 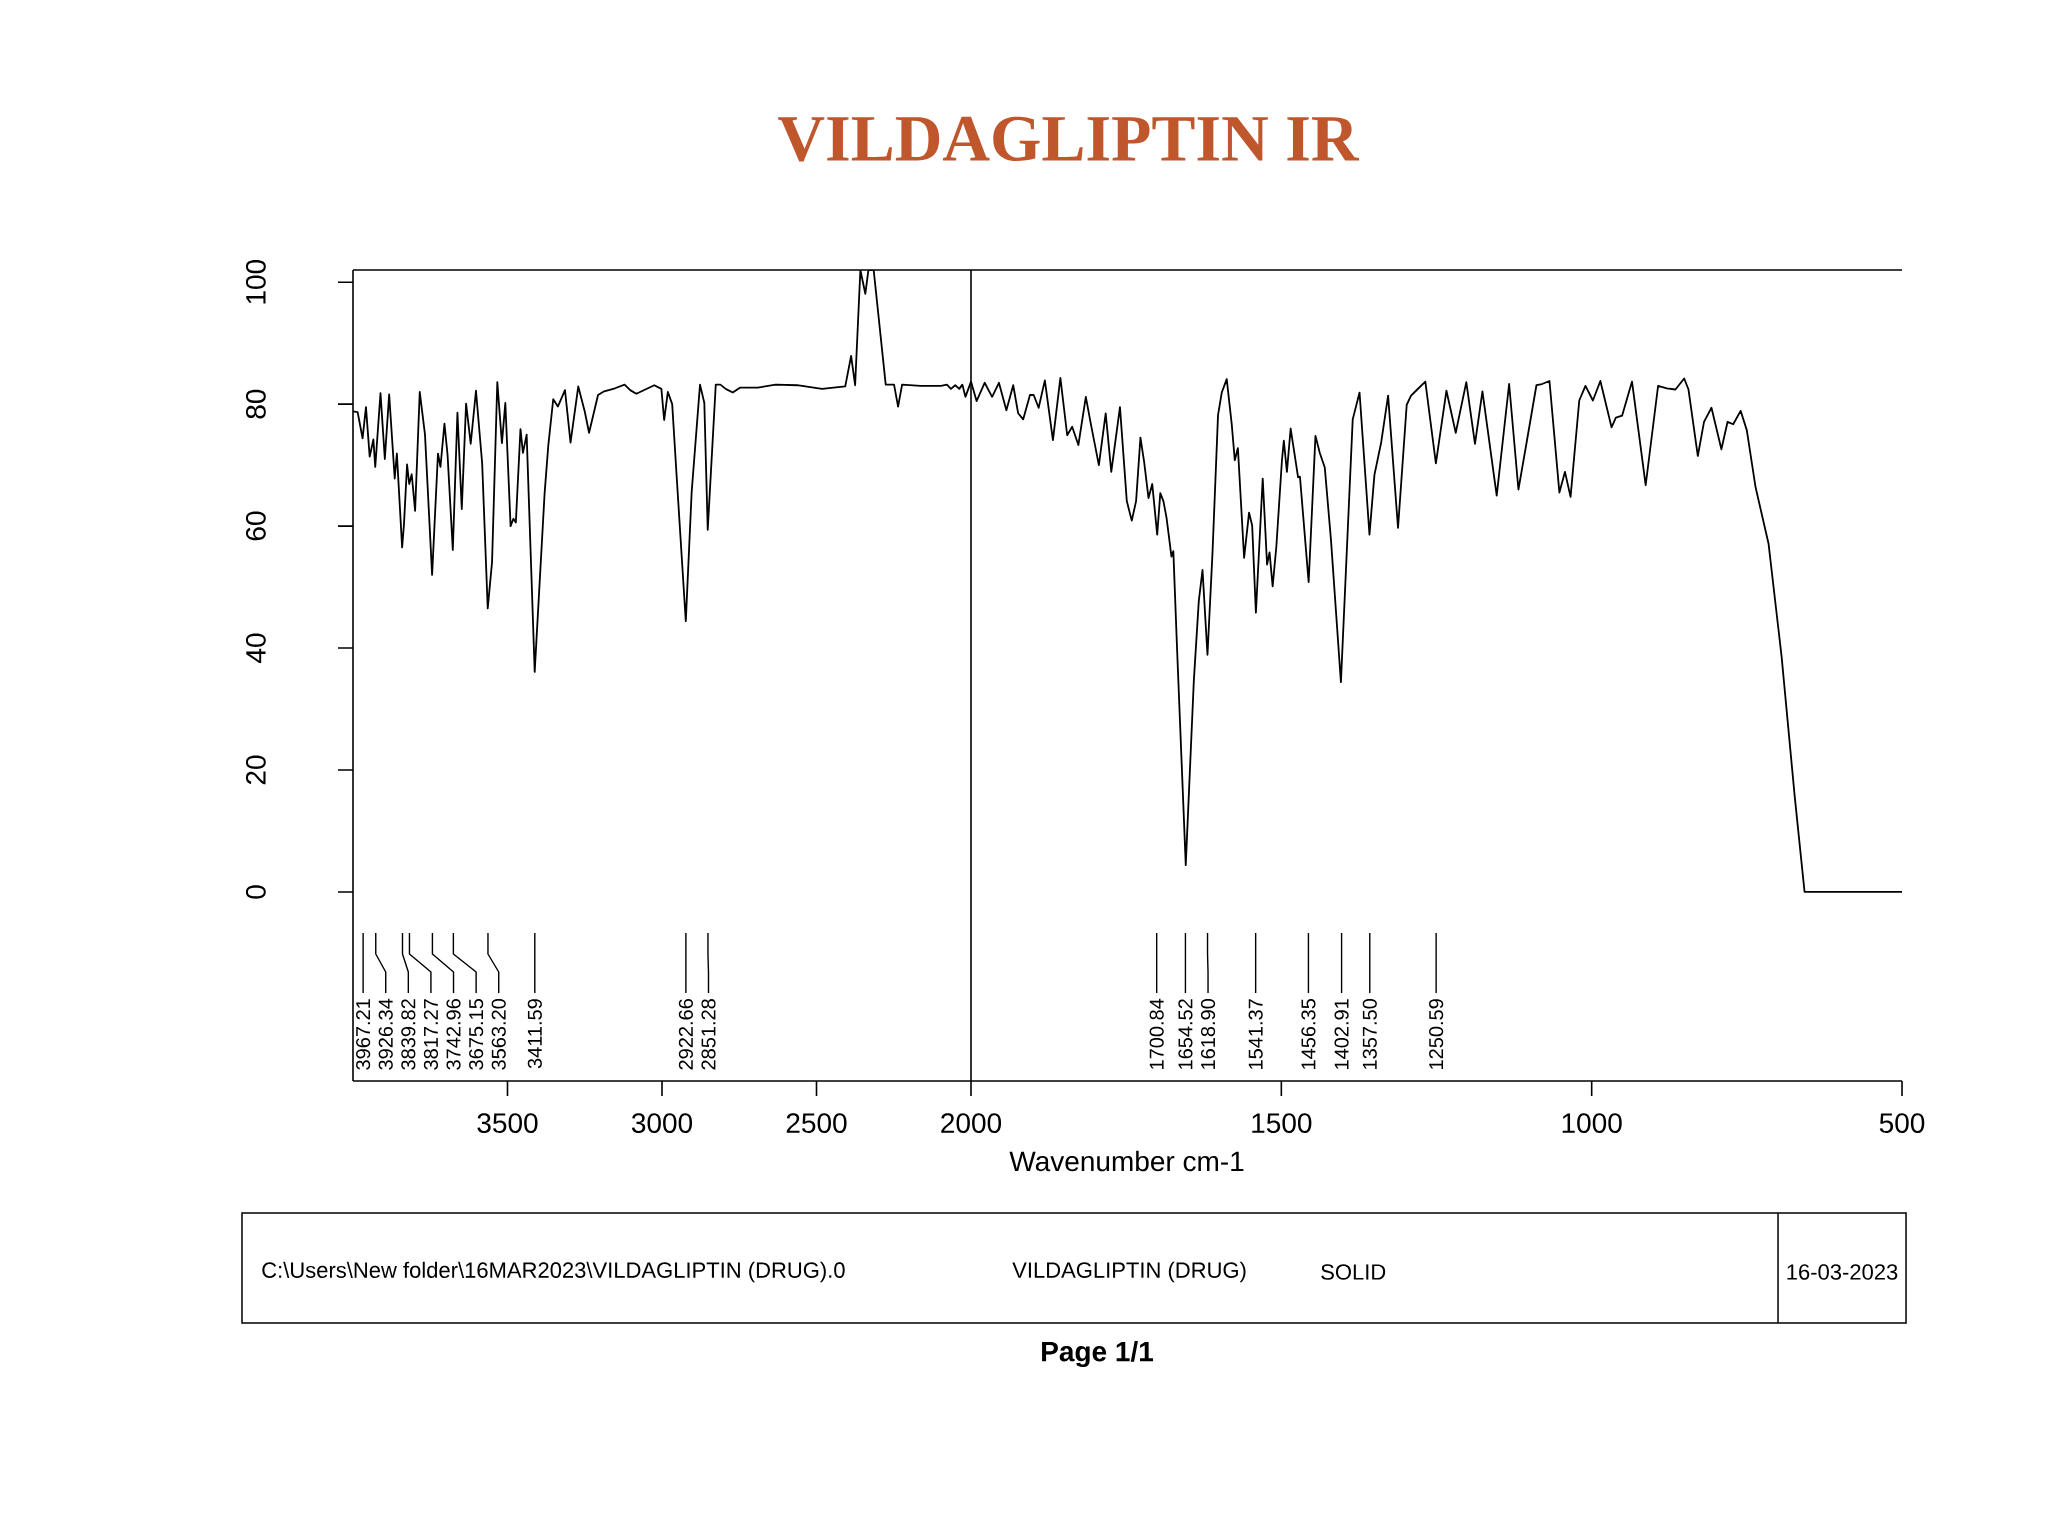 What do you see at coordinates (363, 1034) in the screenshot?
I see `annotation: 3967.21` at bounding box center [363, 1034].